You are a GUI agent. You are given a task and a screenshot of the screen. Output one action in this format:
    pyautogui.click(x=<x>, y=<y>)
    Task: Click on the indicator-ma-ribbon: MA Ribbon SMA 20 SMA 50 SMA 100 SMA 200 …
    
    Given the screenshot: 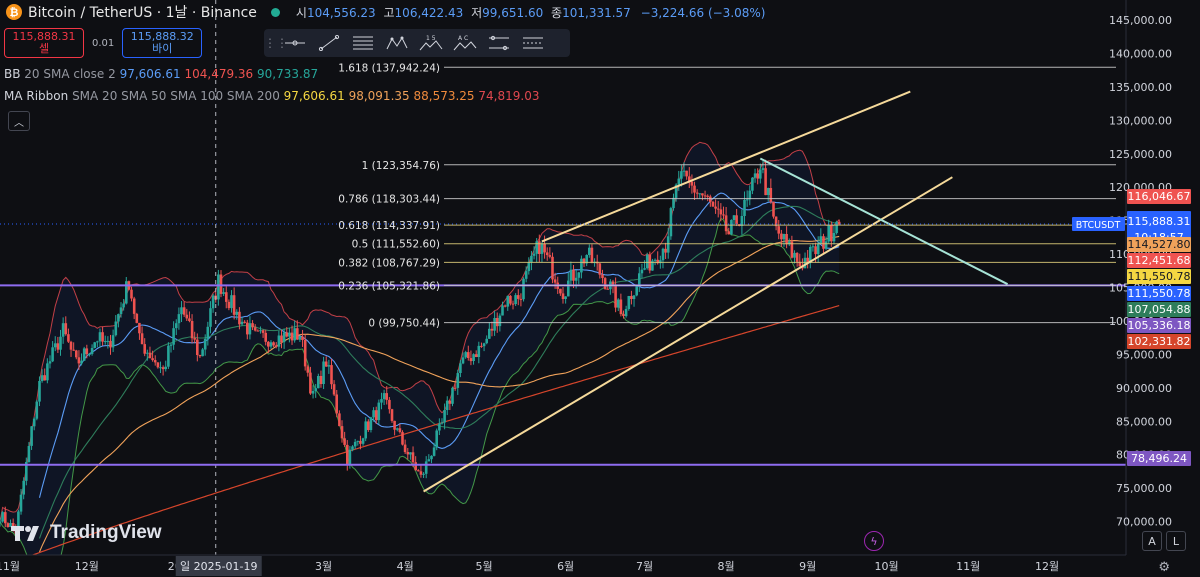 What is the action you would take?
    pyautogui.click(x=271, y=96)
    